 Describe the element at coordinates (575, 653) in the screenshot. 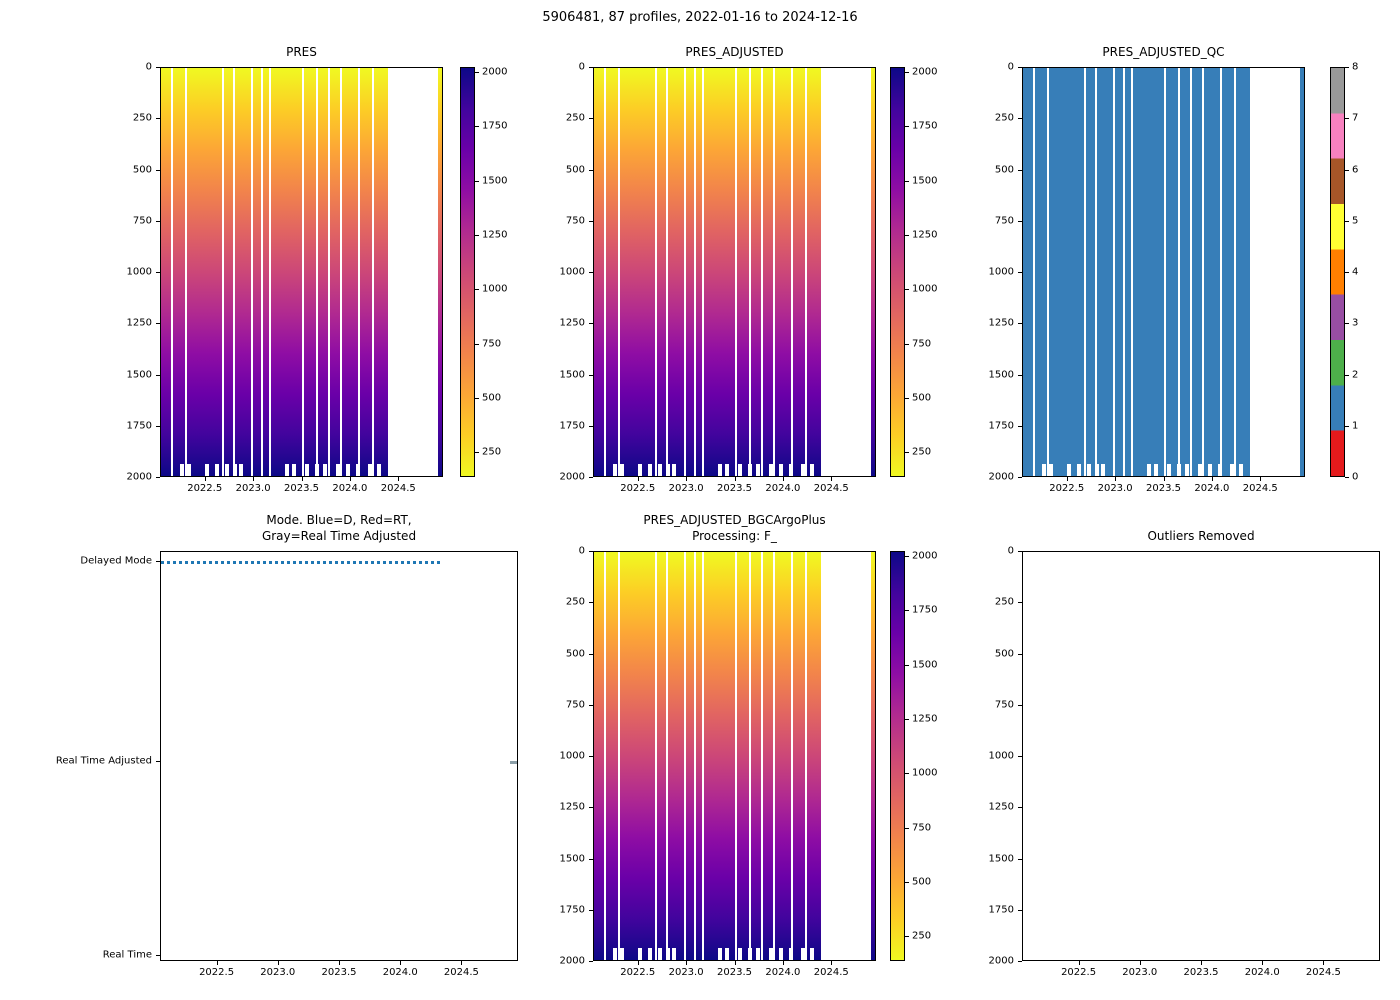

I see `pres_adjusted_bgc-y-tick-label: 500` at that location.